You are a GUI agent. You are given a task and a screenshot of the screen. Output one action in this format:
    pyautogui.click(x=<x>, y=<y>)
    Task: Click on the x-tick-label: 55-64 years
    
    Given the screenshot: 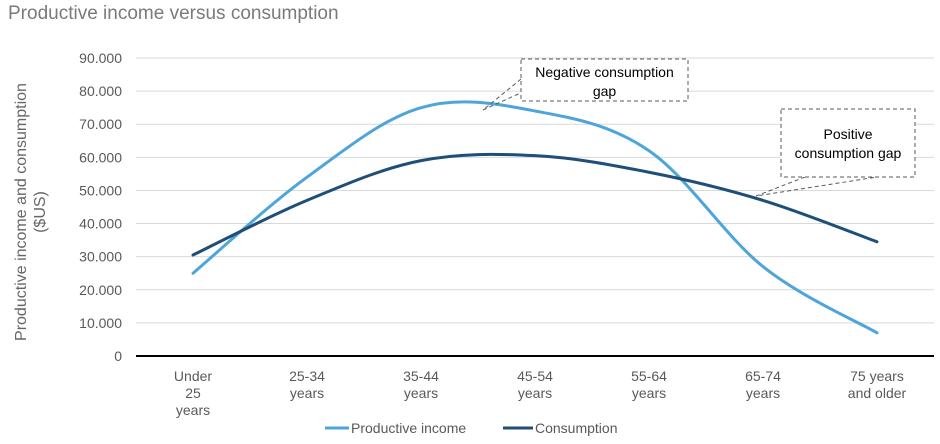 What is the action you would take?
    pyautogui.click(x=649, y=384)
    